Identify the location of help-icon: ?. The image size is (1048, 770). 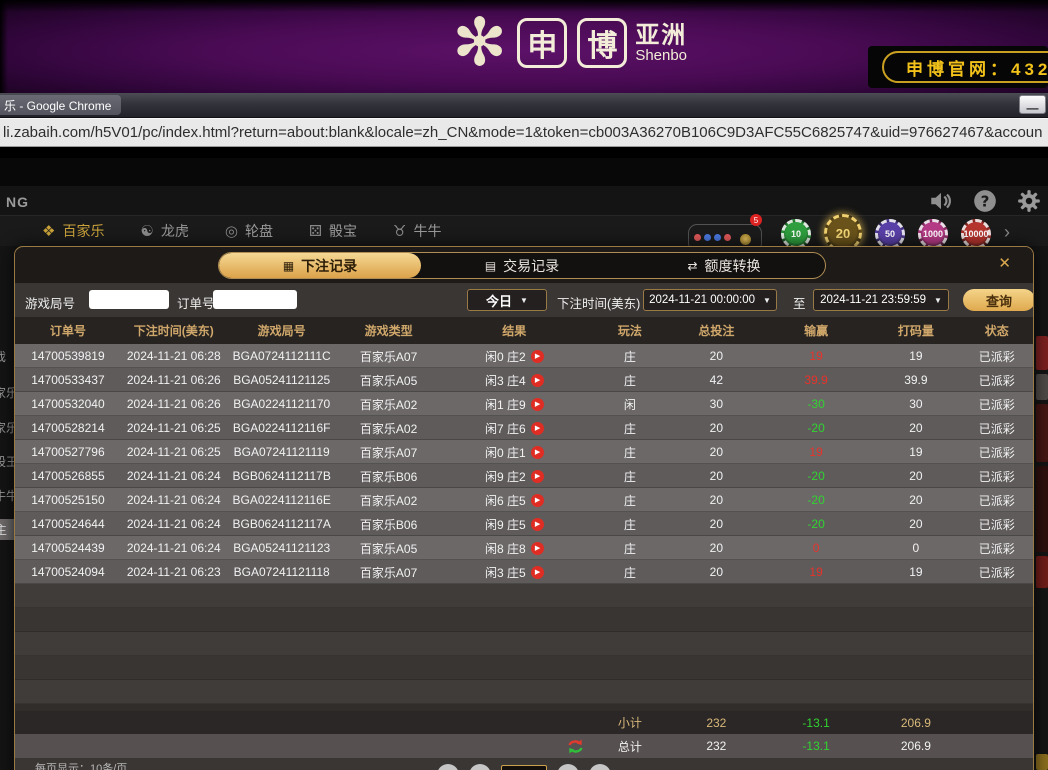
(985, 201).